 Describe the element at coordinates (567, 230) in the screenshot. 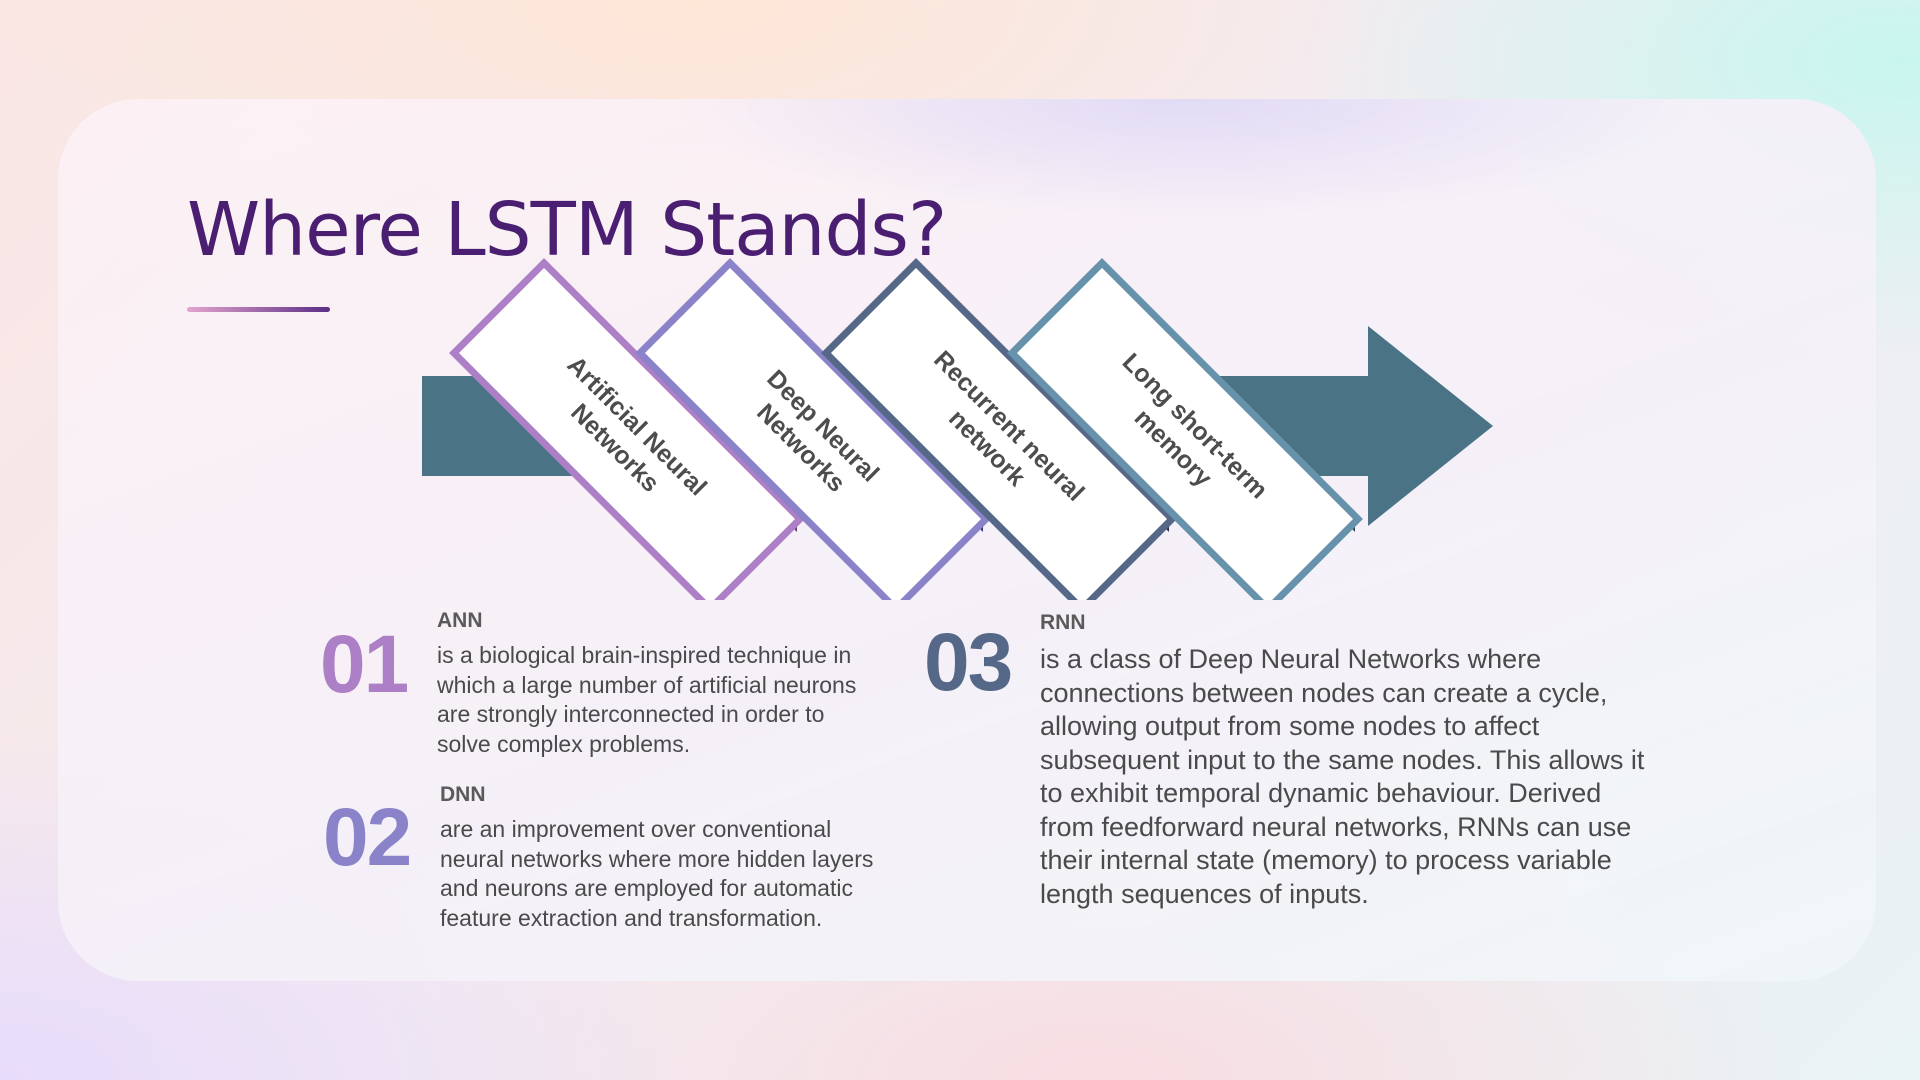

I see `slide-title: Where LSTM Stands?` at that location.